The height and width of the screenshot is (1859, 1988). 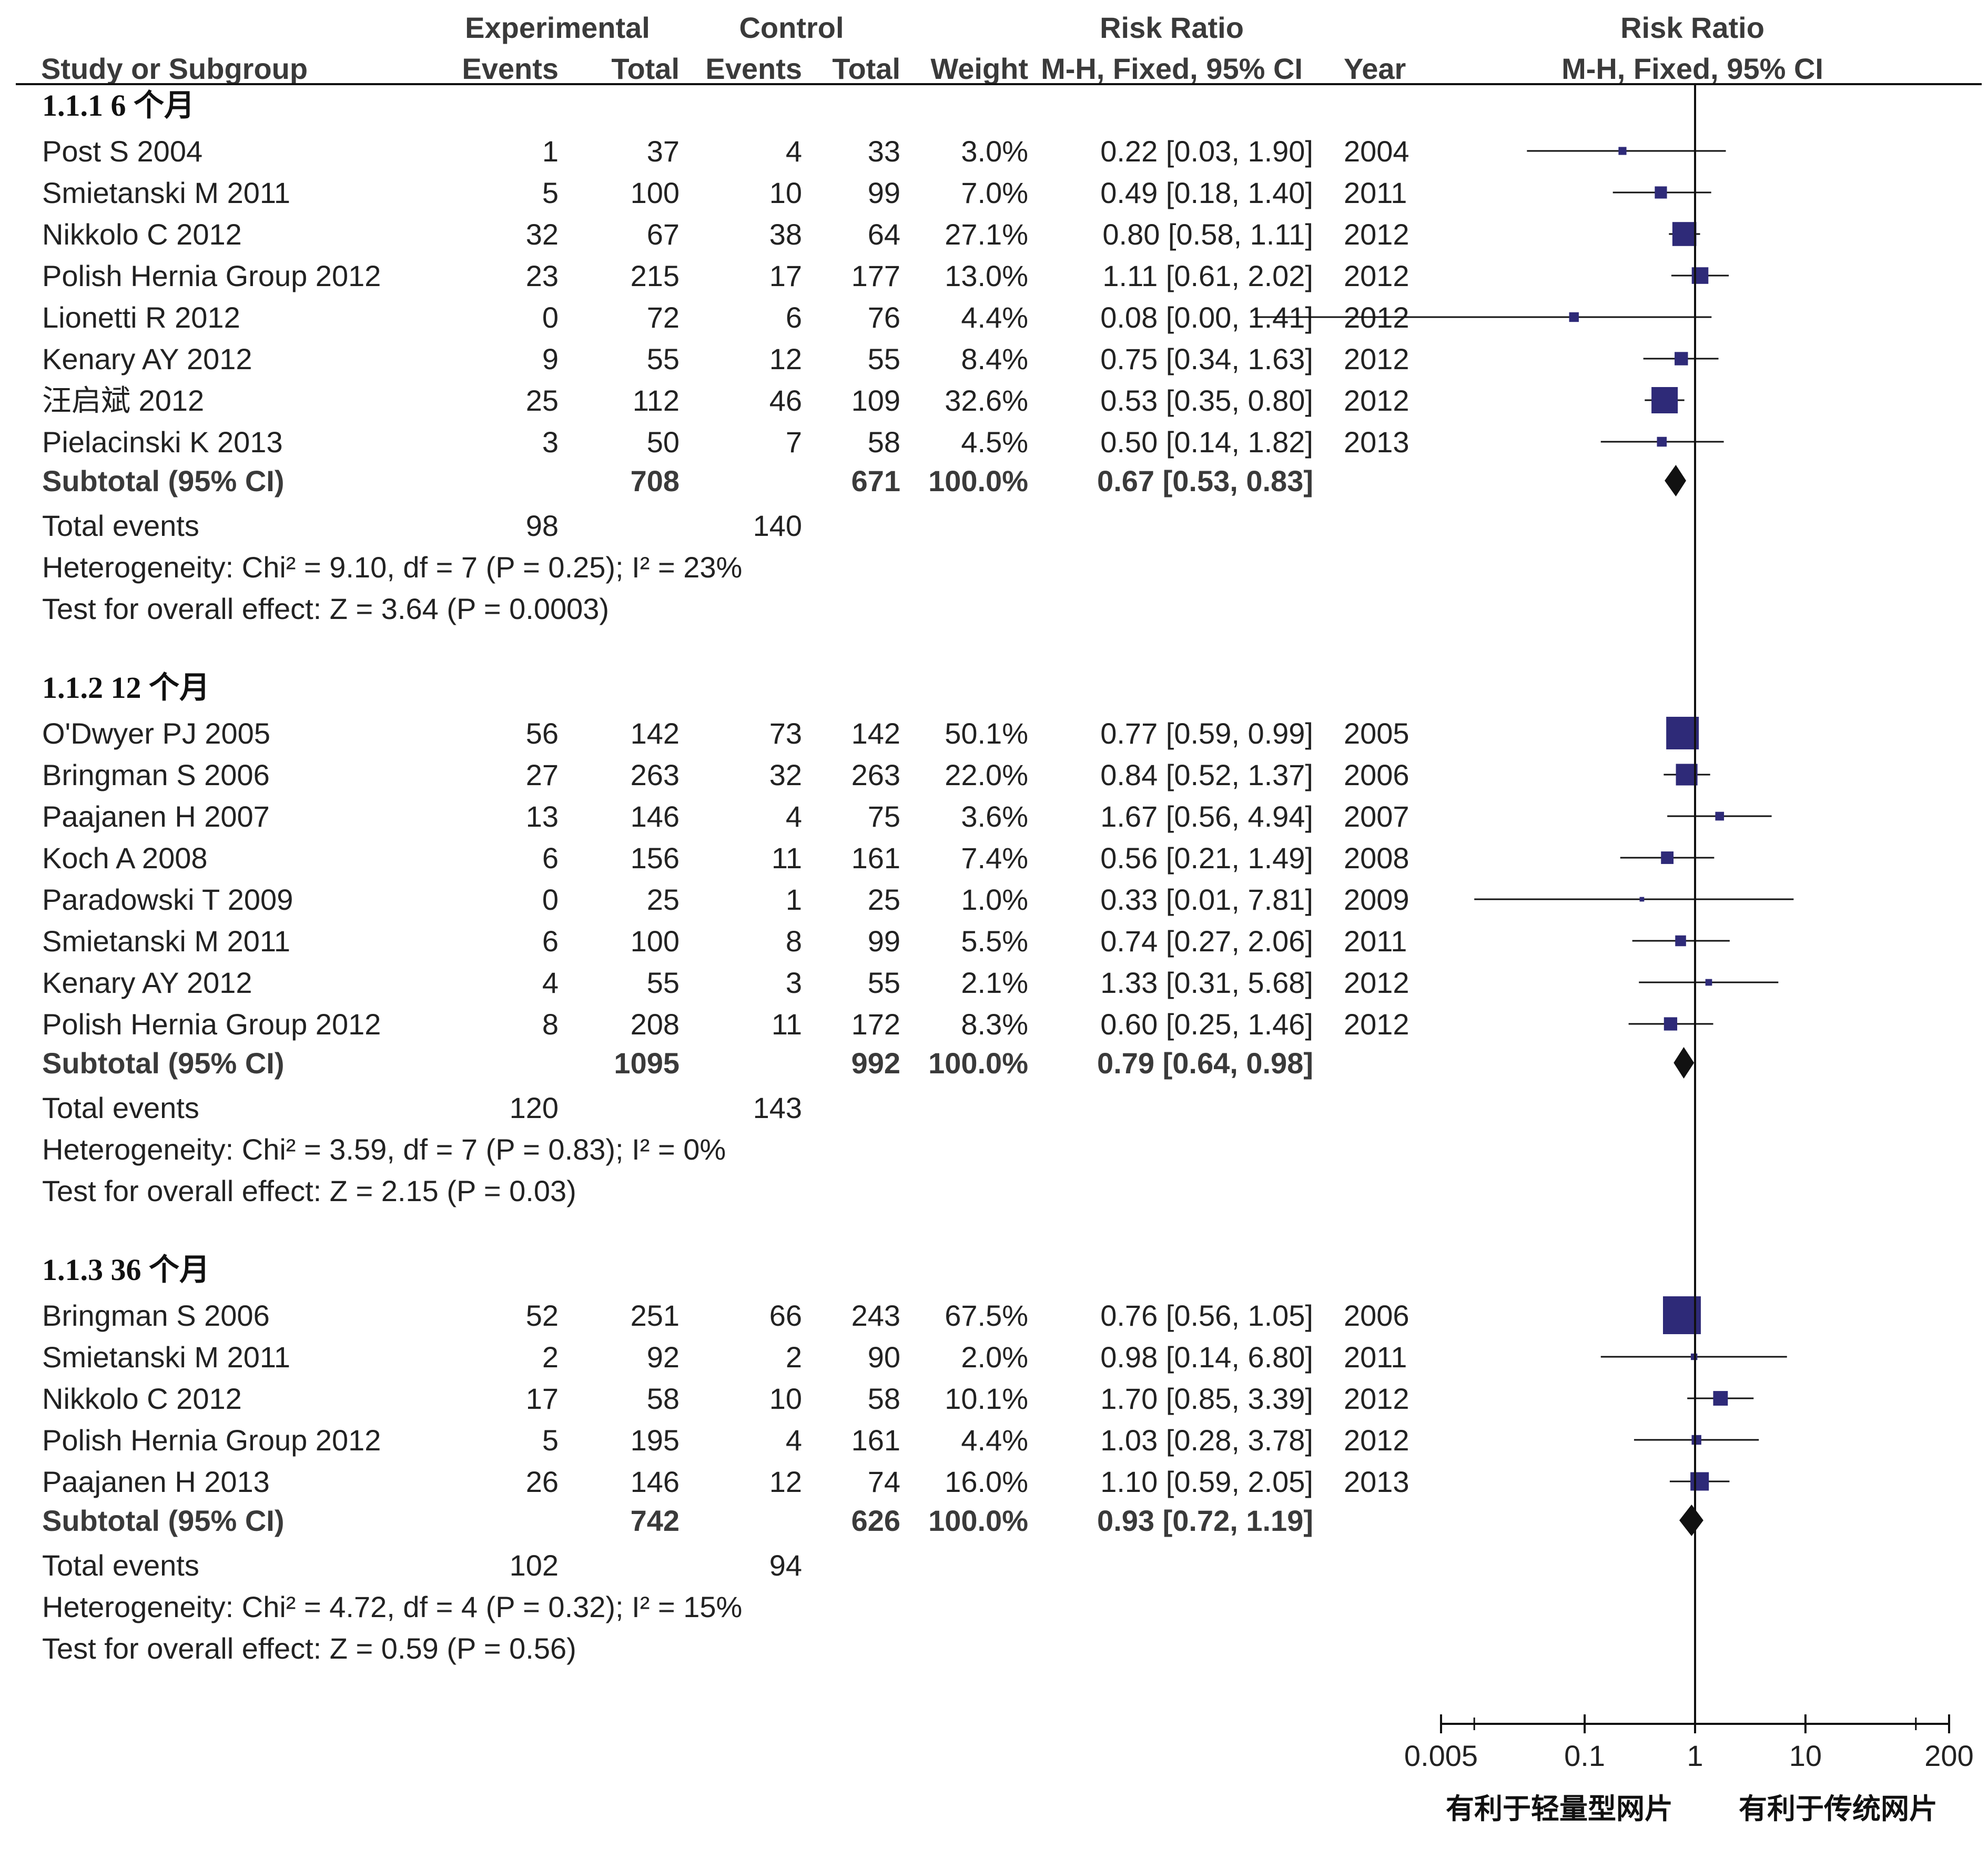 What do you see at coordinates (1206, 900) in the screenshot?
I see `risk-ratio-ci: 0.33 [0.01, 7.81]` at bounding box center [1206, 900].